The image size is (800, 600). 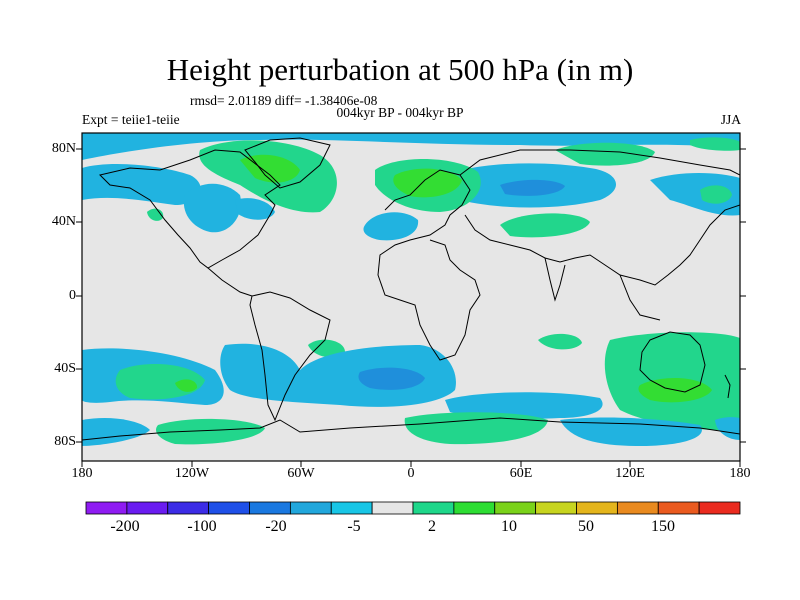 I want to click on coast-india, so click(x=555, y=279).